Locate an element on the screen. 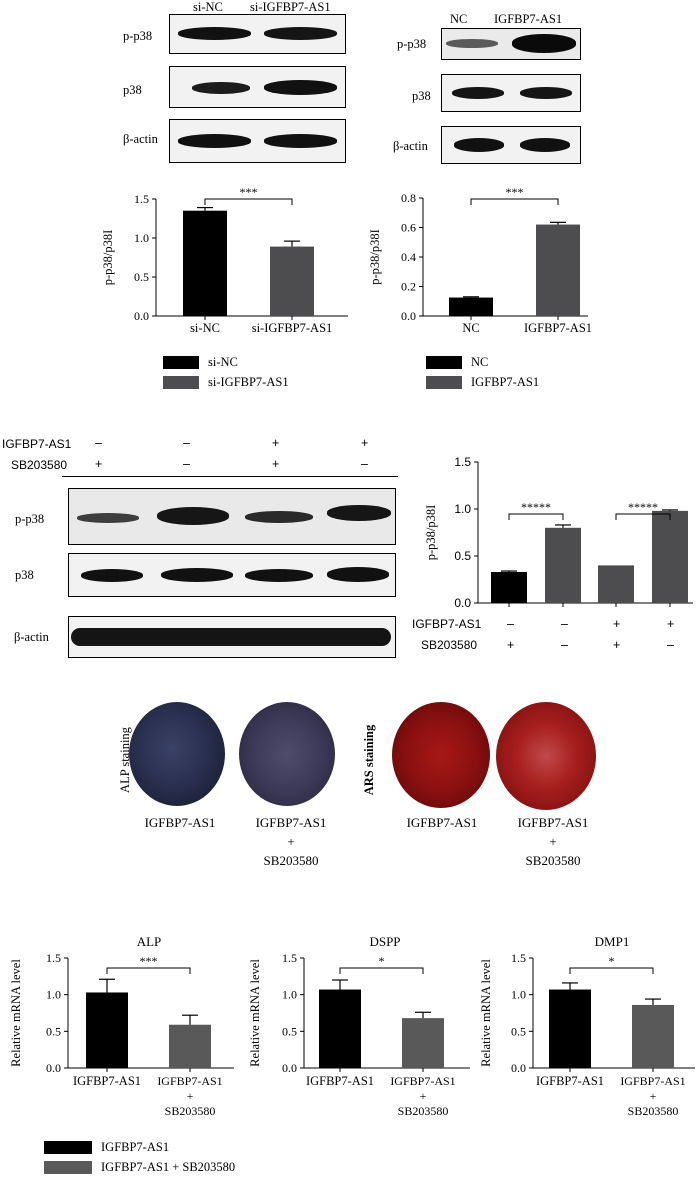  significance-label: *** is located at coordinates (149, 961).